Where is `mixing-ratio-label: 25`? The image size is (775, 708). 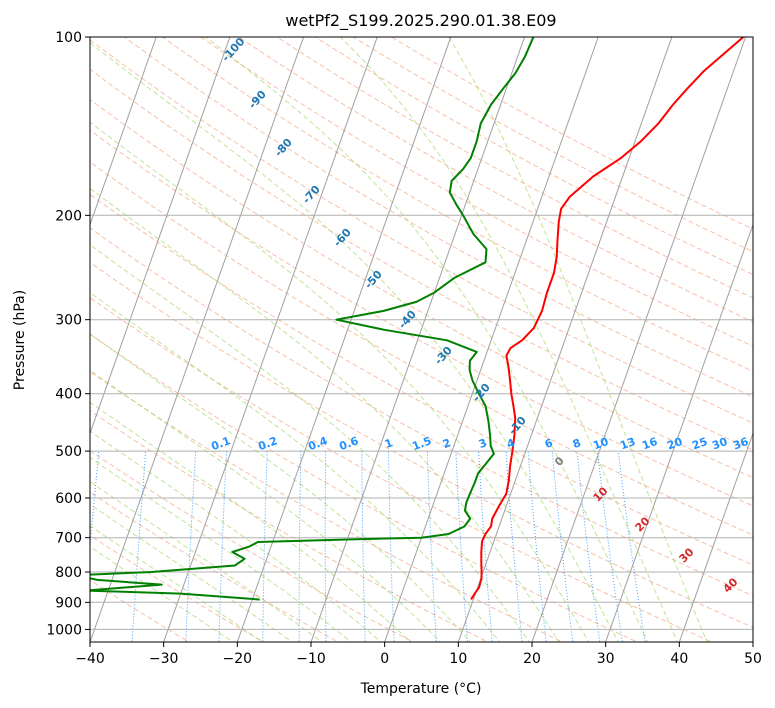
mixing-ratio-label: 25 is located at coordinates (699, 443).